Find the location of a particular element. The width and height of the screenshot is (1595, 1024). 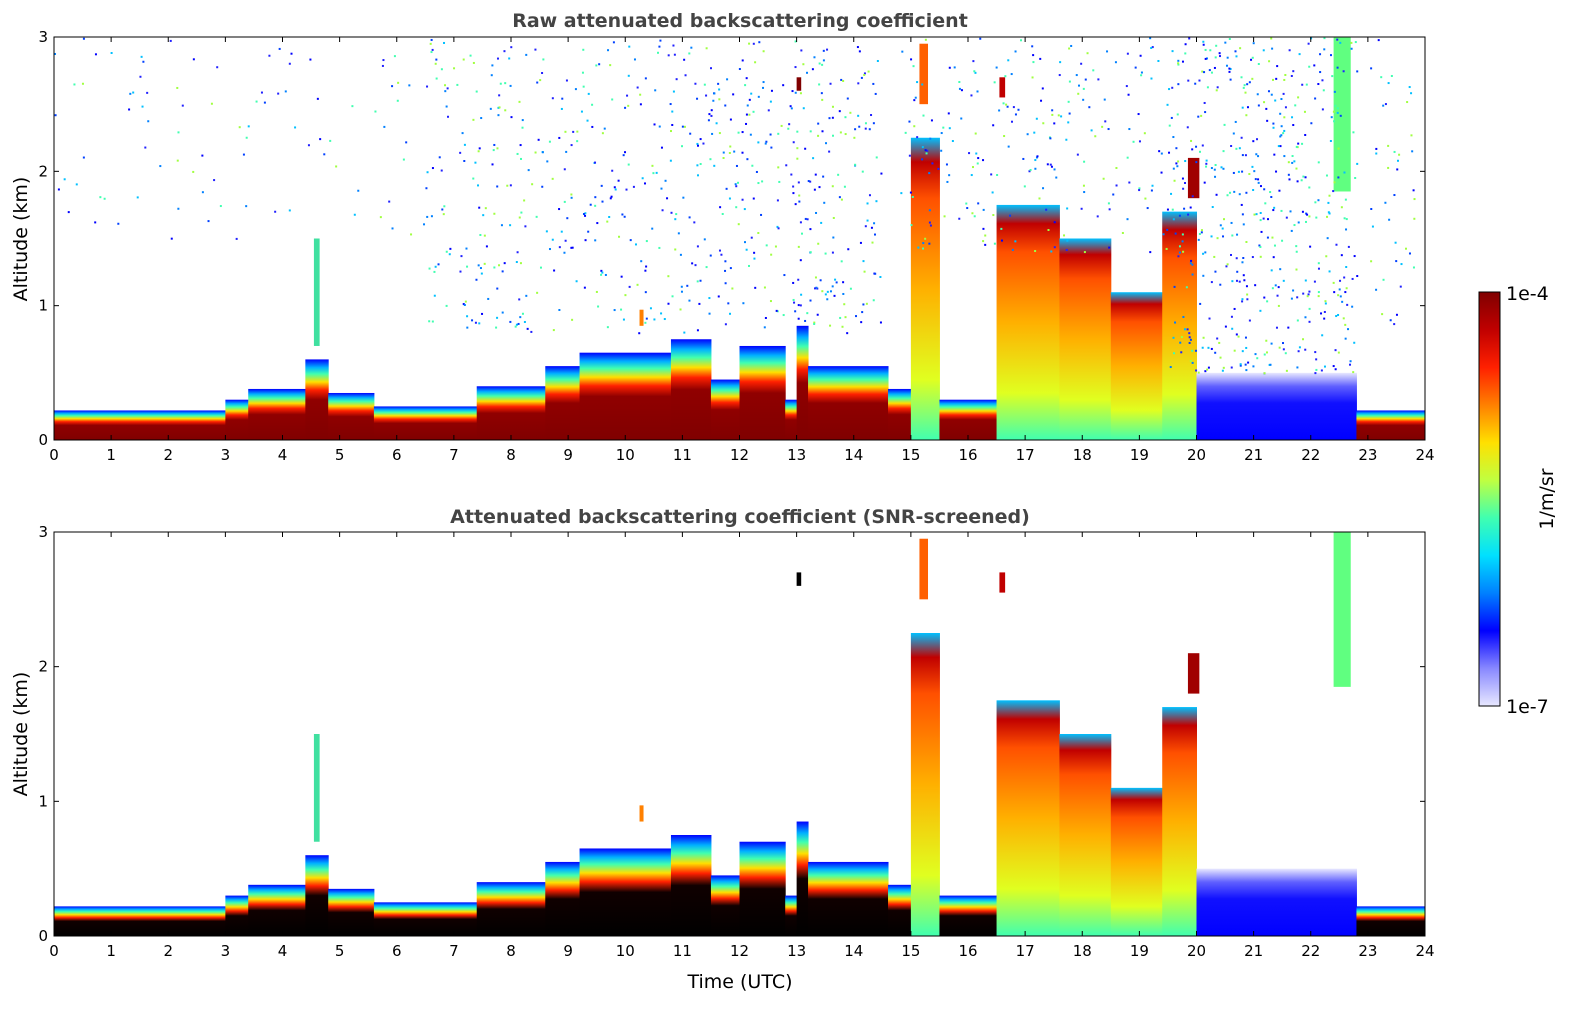

colorbar-gradient is located at coordinates (1489, 499).